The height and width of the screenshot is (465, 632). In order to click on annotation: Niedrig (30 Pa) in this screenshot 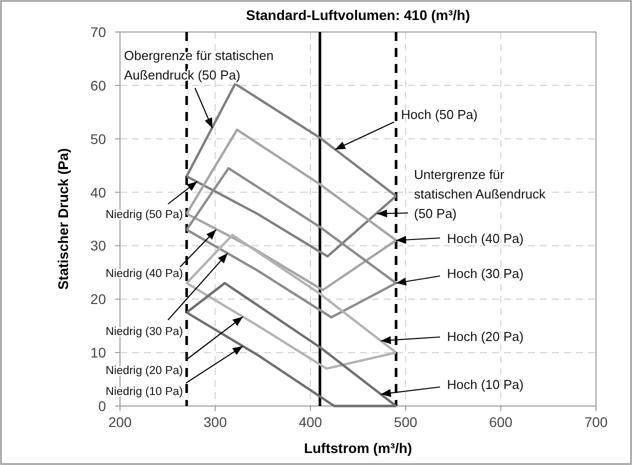, I will do `click(145, 332)`.